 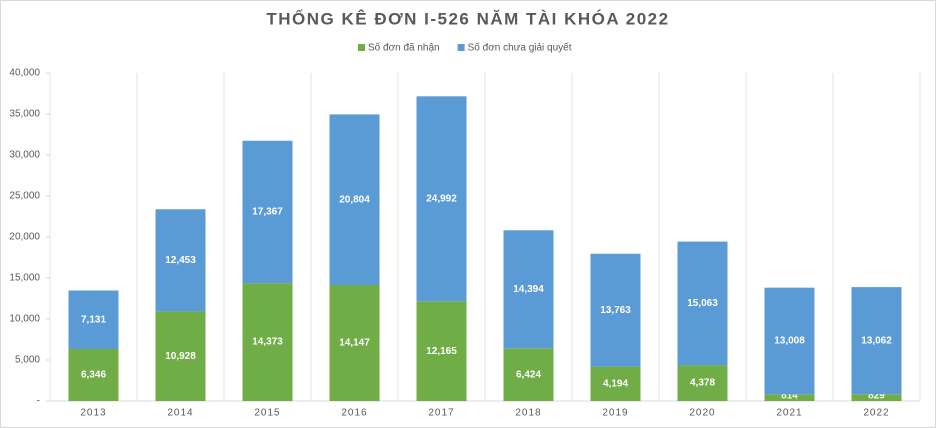 What do you see at coordinates (180, 413) in the screenshot?
I see `x-tick-label: 2014` at bounding box center [180, 413].